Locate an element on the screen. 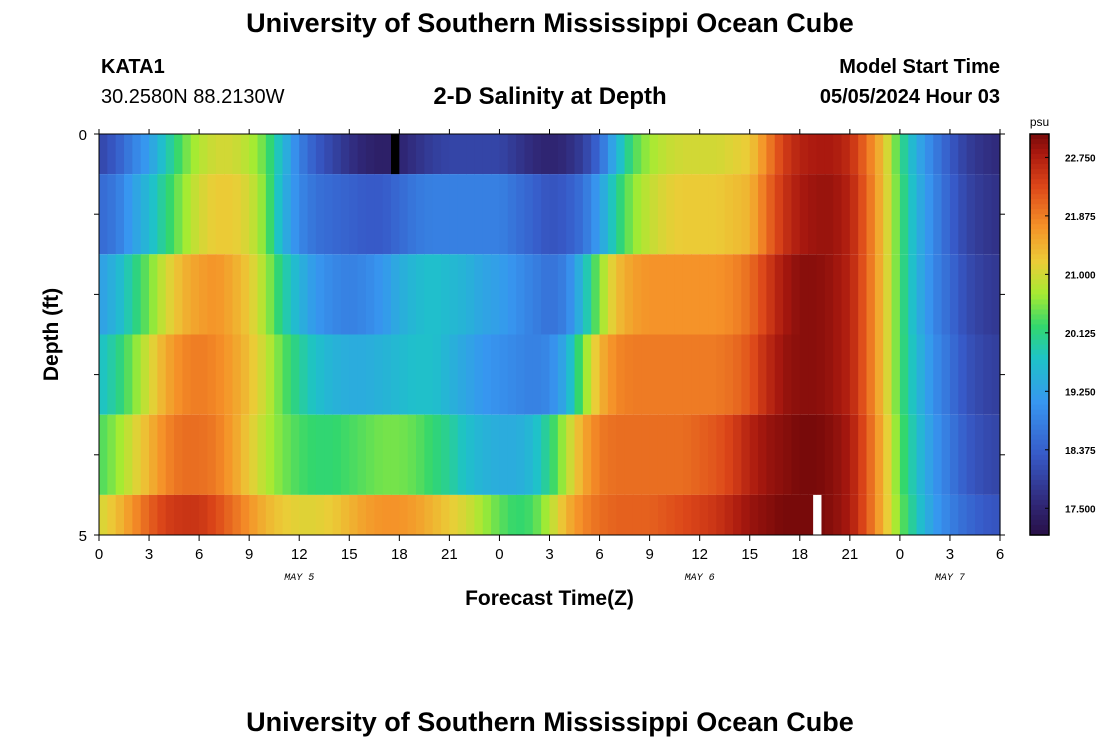 This screenshot has height=750, width=1100. x-tick-label: 9 is located at coordinates (249, 554).